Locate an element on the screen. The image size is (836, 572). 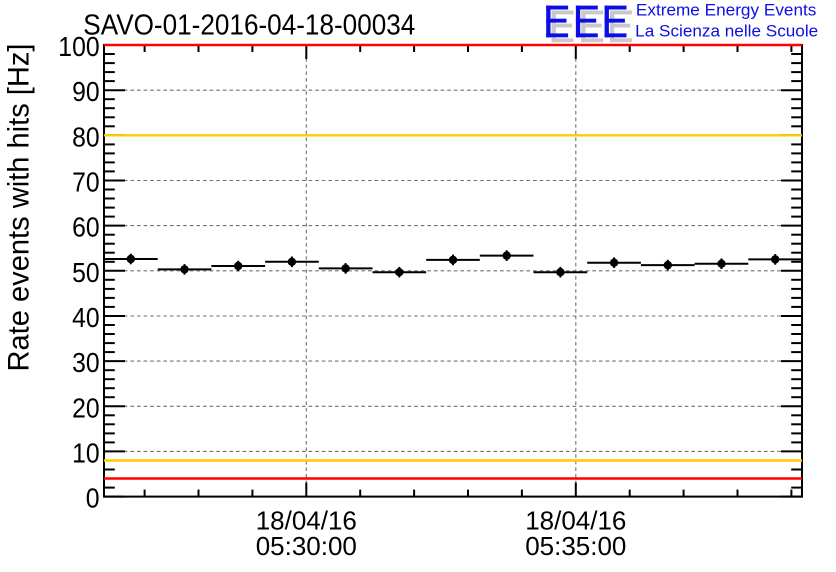
svg-text: Rate events with hits [Hz] is located at coordinates (19, 208).